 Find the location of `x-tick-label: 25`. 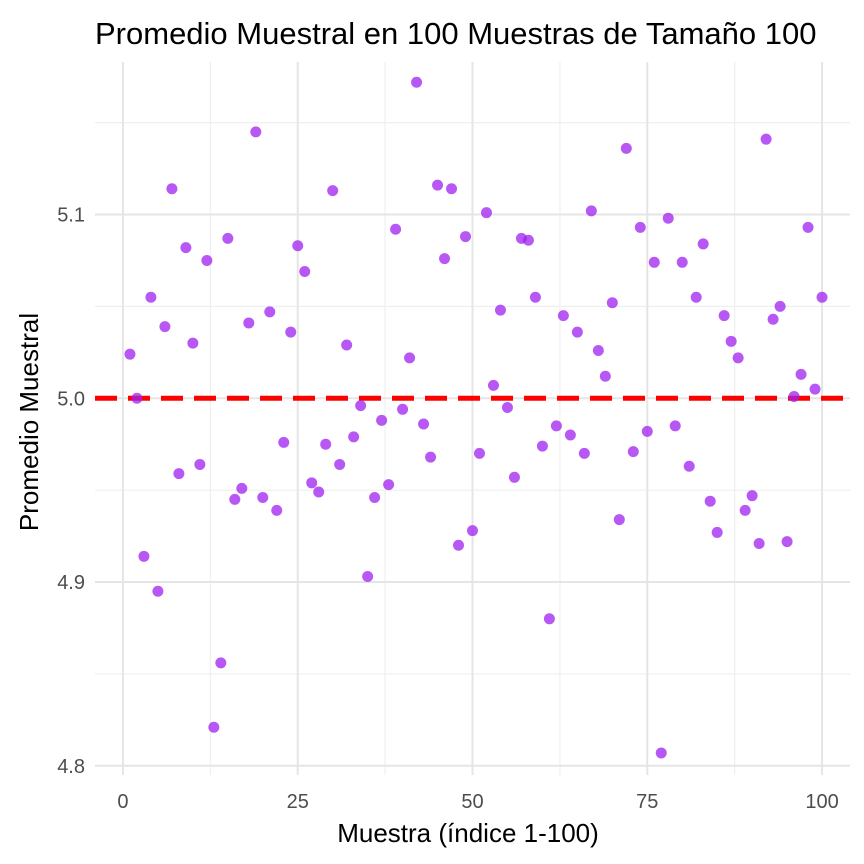

x-tick-label: 25 is located at coordinates (298, 802).